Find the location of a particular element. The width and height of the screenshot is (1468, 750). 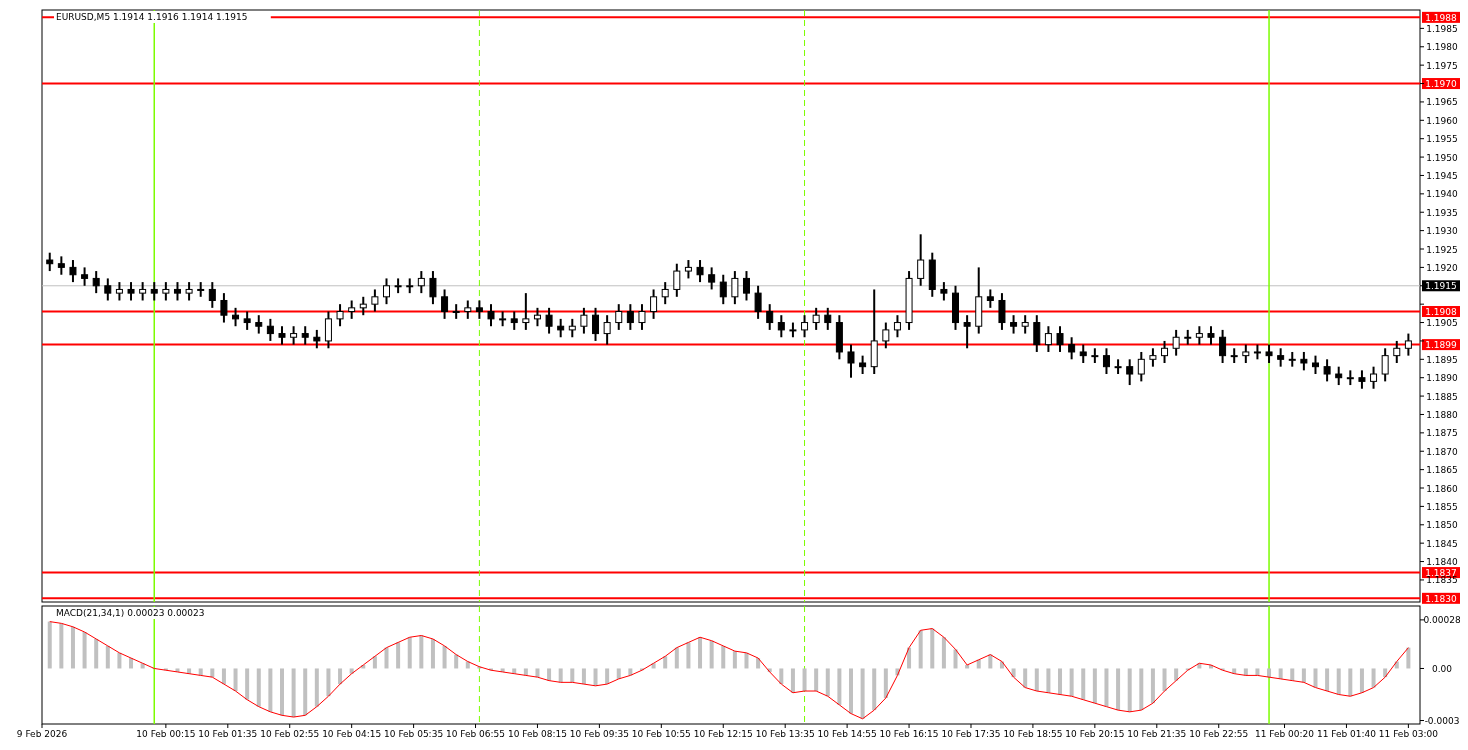

y-tick-label: 0.00 is located at coordinates (1442, 668).